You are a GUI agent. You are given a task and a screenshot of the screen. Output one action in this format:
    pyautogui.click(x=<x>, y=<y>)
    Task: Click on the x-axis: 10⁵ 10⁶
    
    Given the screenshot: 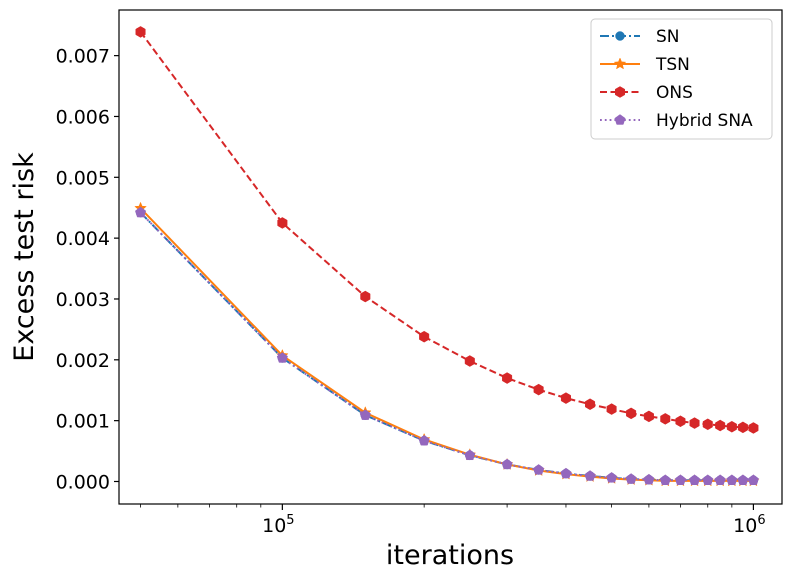 What is the action you would take?
    pyautogui.click(x=453, y=520)
    